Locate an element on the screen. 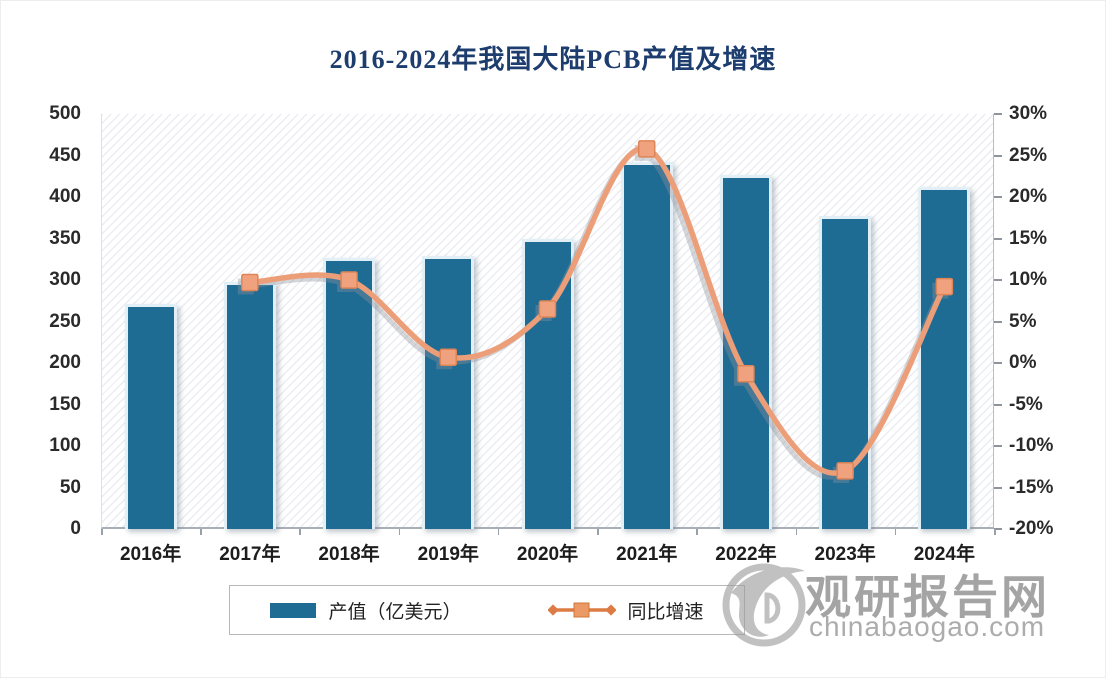  x-axis-label: 2018年 is located at coordinates (349, 554).